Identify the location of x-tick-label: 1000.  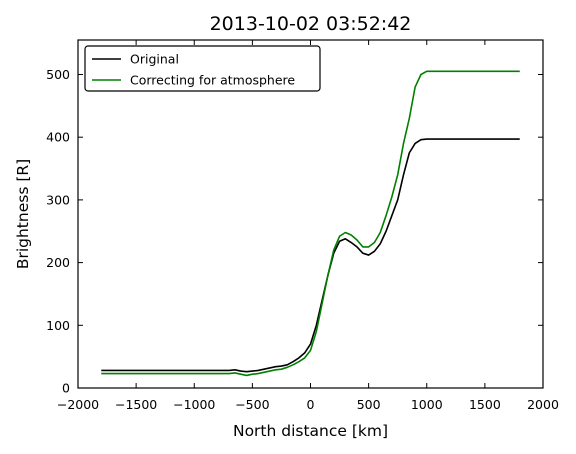
(427, 404).